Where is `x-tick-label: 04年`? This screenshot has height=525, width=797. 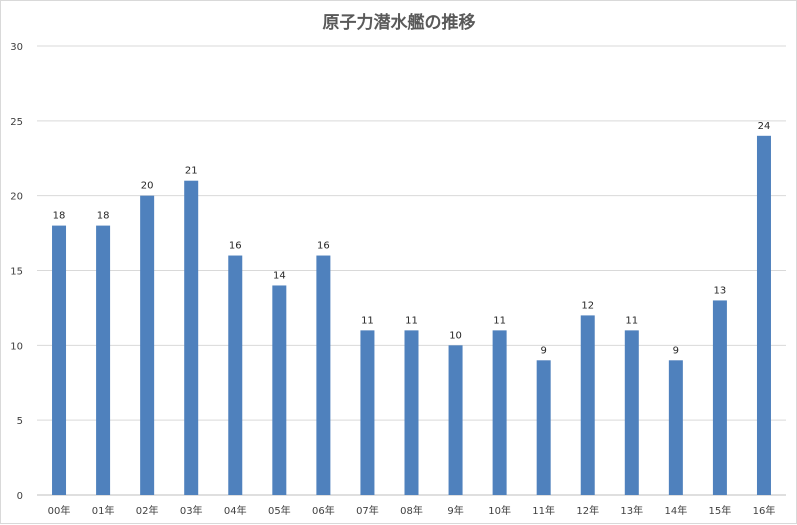 x-tick-label: 04年 is located at coordinates (235, 510).